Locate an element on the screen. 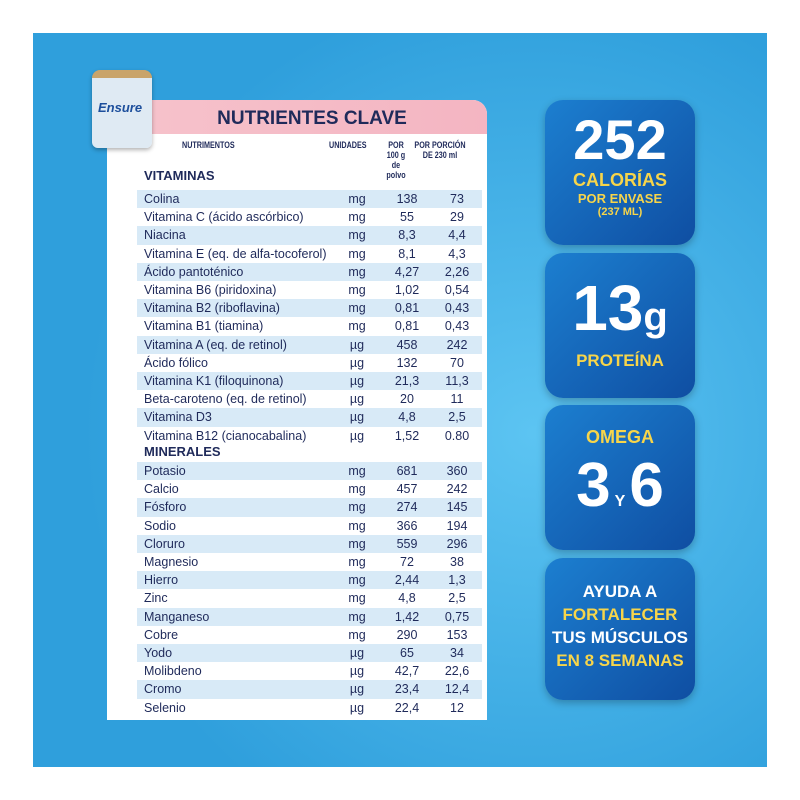 The height and width of the screenshot is (800, 800). per-serving: 11,3 is located at coordinates (457, 381).